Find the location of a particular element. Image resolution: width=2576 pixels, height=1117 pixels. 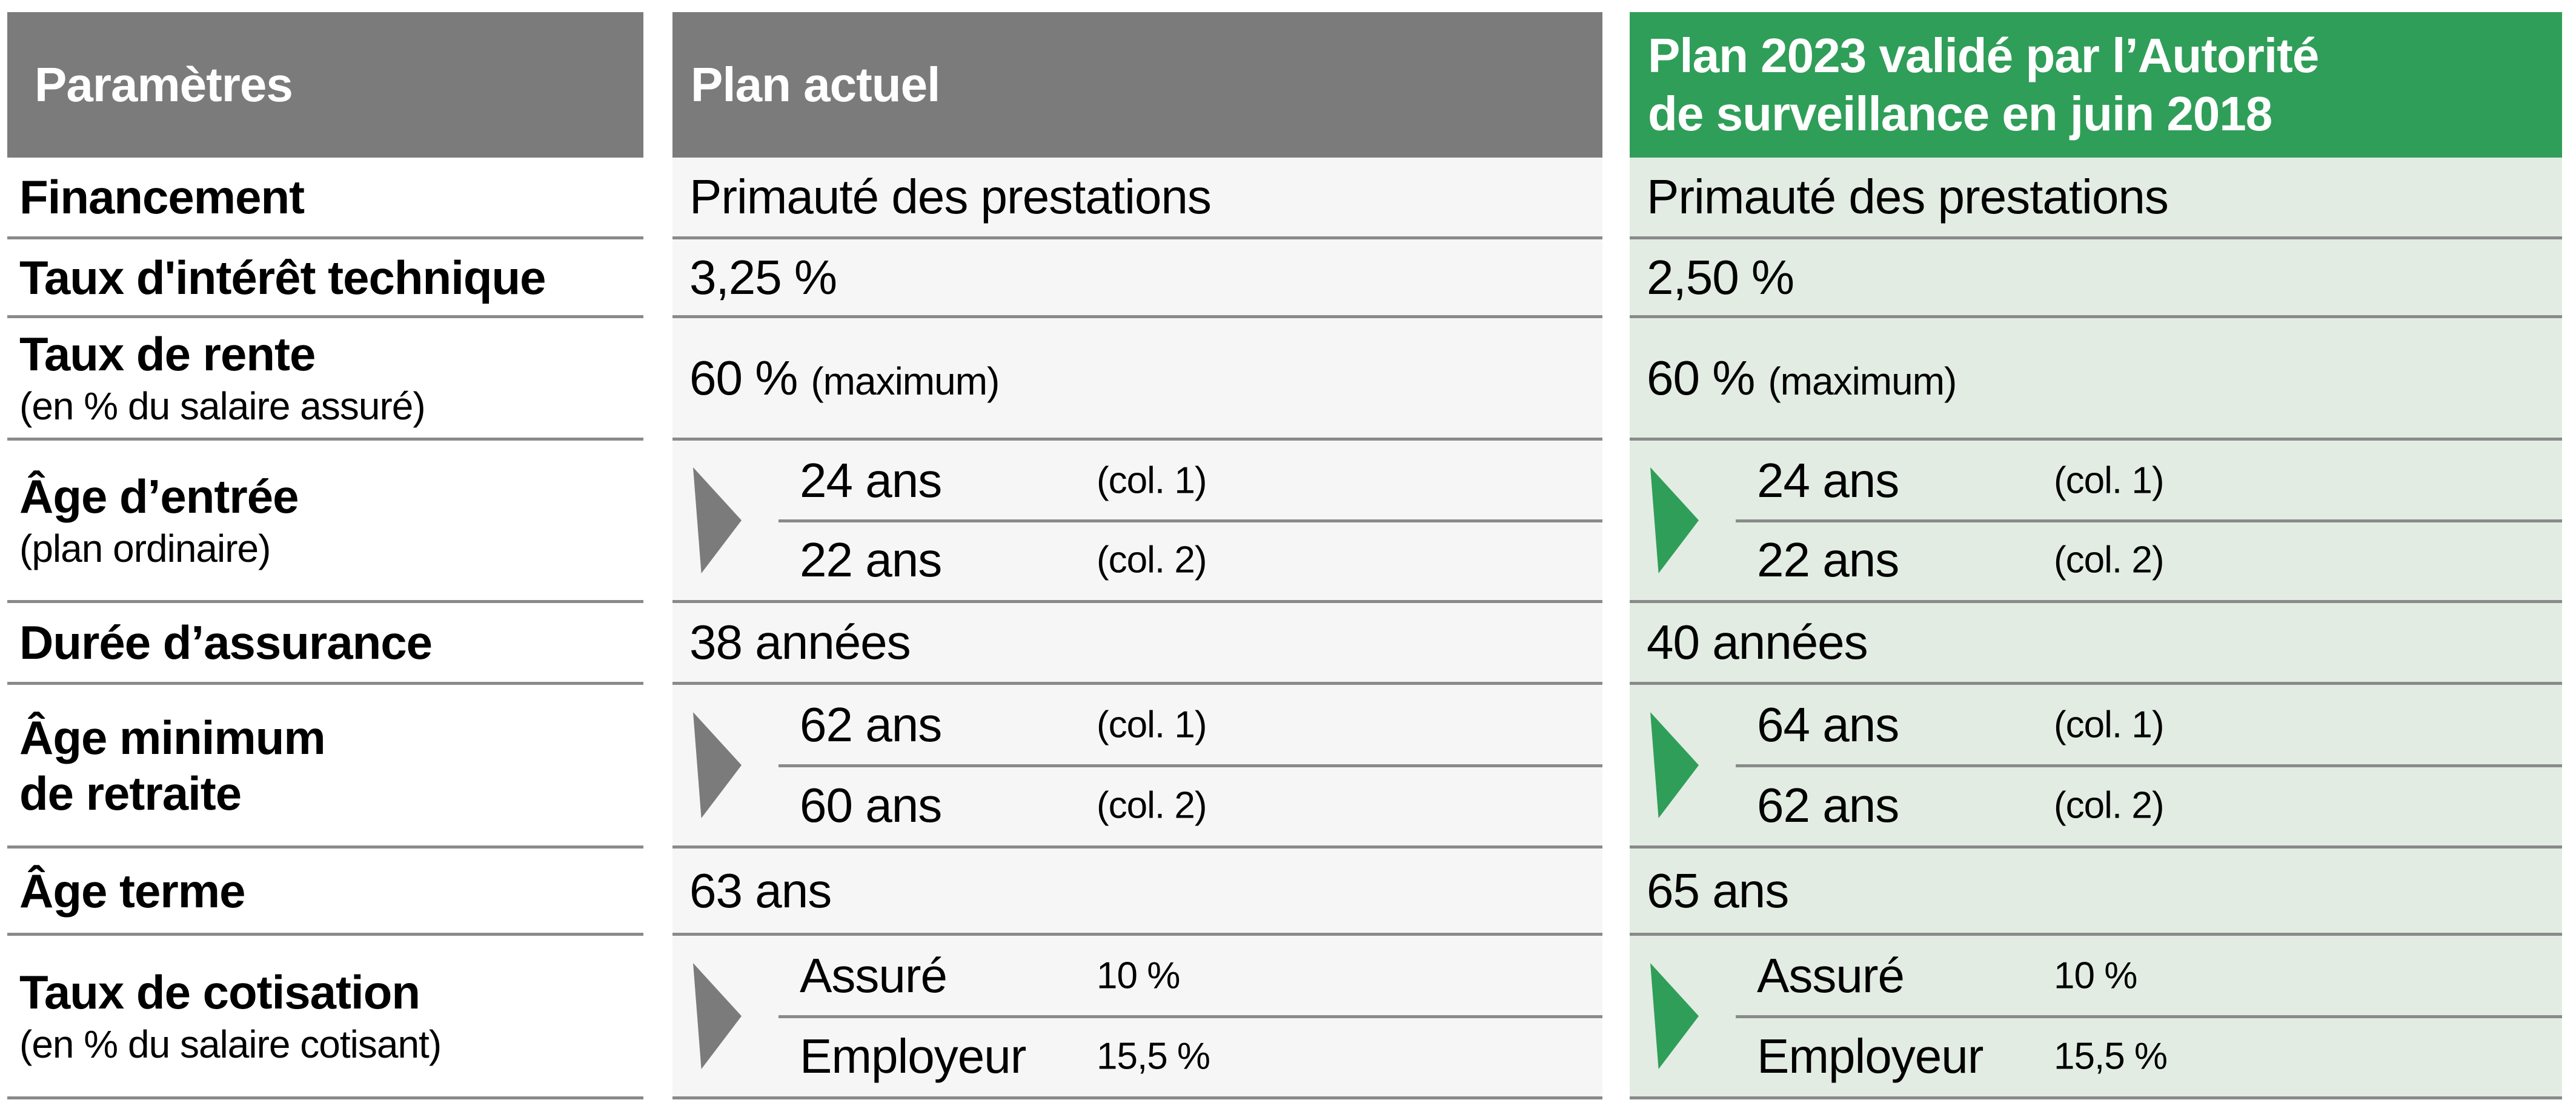

row-label-age-minimum: Âge minimum de retraite is located at coordinates (325, 767).